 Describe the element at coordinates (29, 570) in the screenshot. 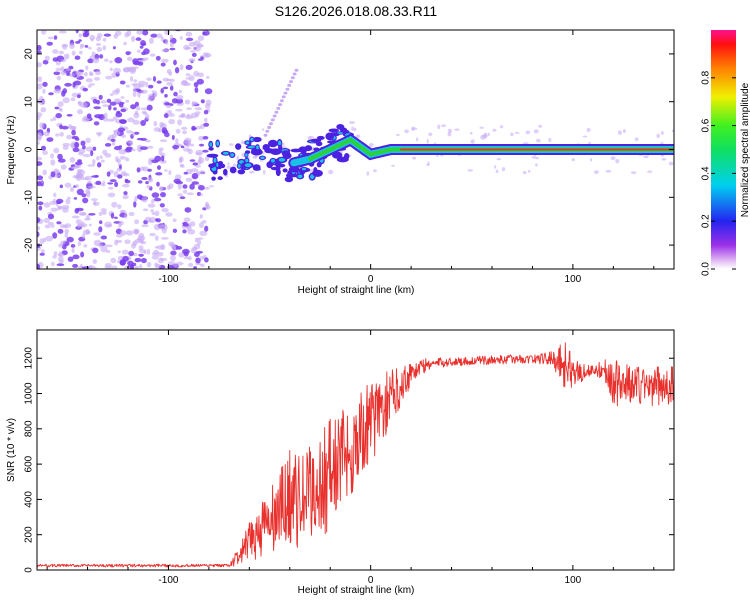

I see `y-tick-label: 0` at that location.